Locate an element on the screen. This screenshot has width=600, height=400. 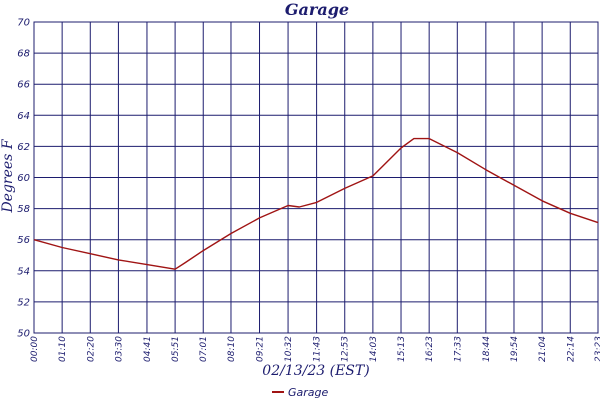
y-tick-label: 62 is located at coordinates (23, 147).